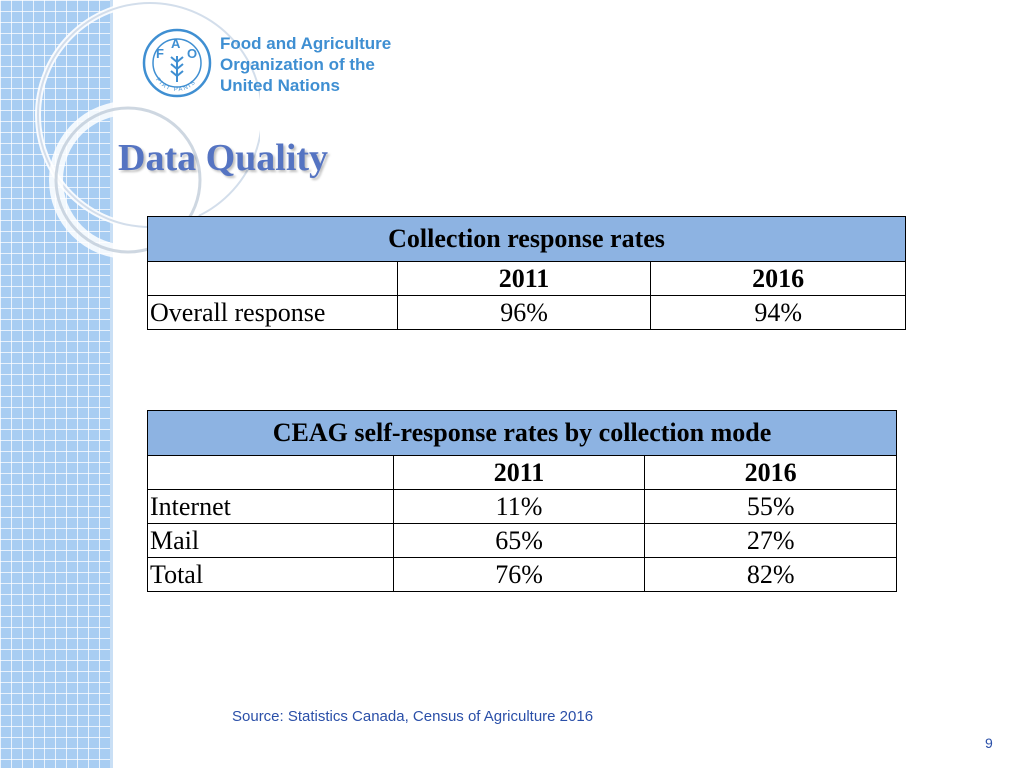 This screenshot has height=768, width=1024. What do you see at coordinates (176, 43) in the screenshot?
I see `logo-letter-a: A` at bounding box center [176, 43].